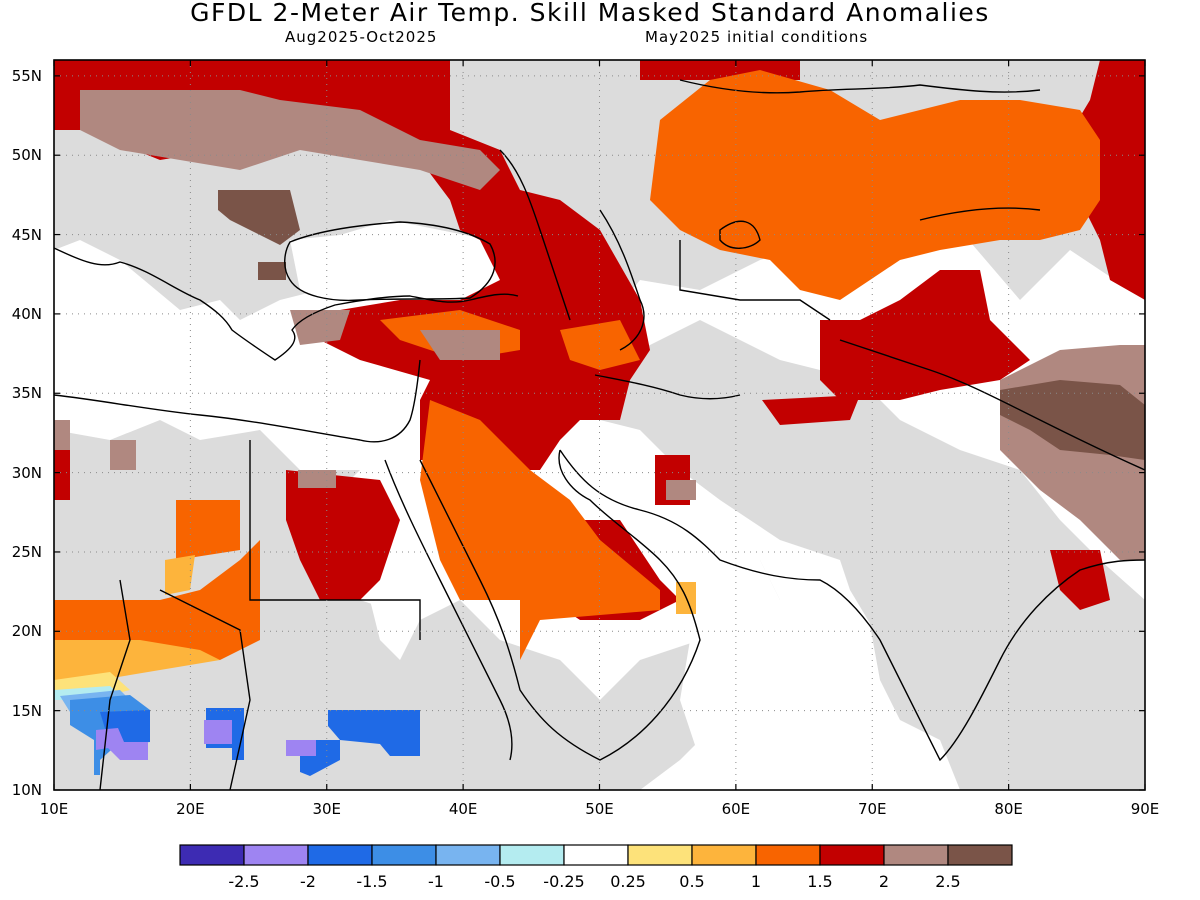 This screenshot has width=1200, height=900. What do you see at coordinates (26, 790) in the screenshot?
I see `lat-label: 10N` at bounding box center [26, 790].